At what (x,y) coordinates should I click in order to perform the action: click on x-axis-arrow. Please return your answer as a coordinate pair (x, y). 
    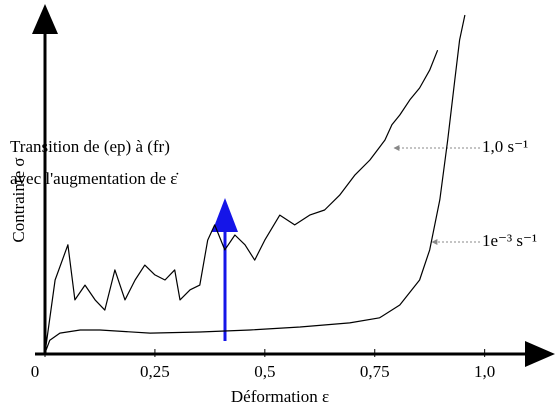
    Looking at the image, I should click on (540, 354).